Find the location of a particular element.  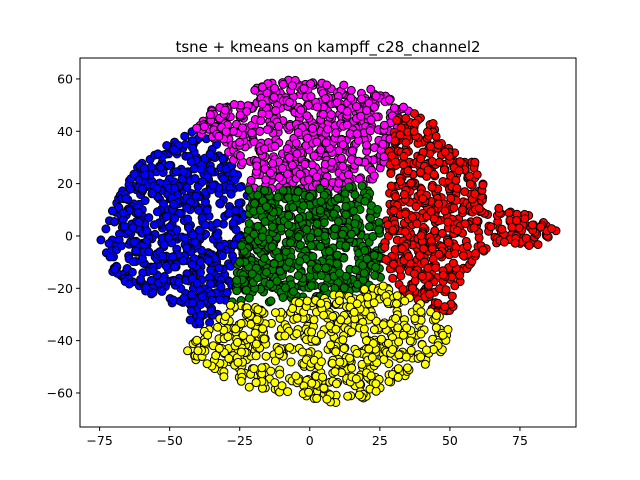

y-tick-label: −20 is located at coordinates (60, 288).